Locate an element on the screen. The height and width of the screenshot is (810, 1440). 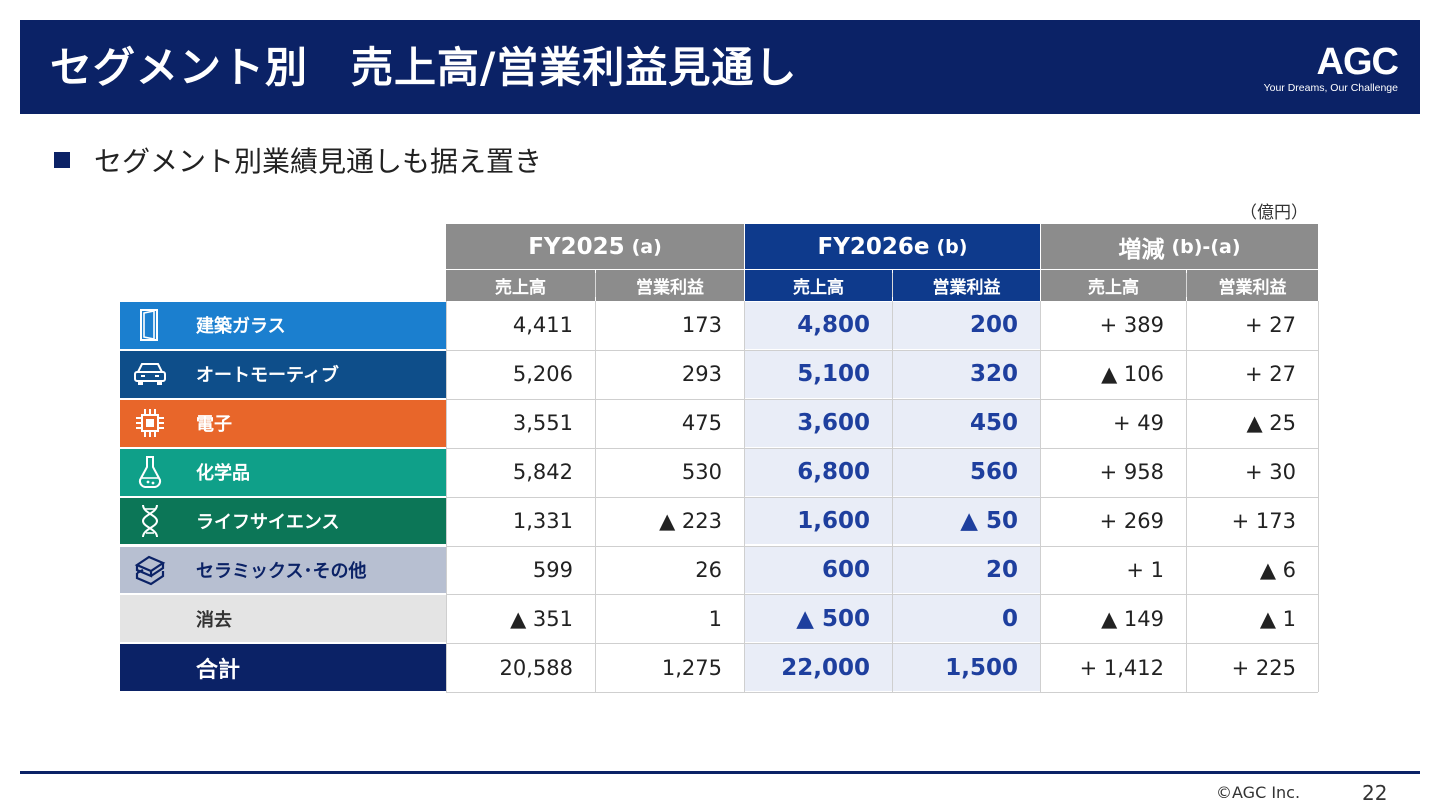
value-cell: + 173 is located at coordinates (1263, 521).